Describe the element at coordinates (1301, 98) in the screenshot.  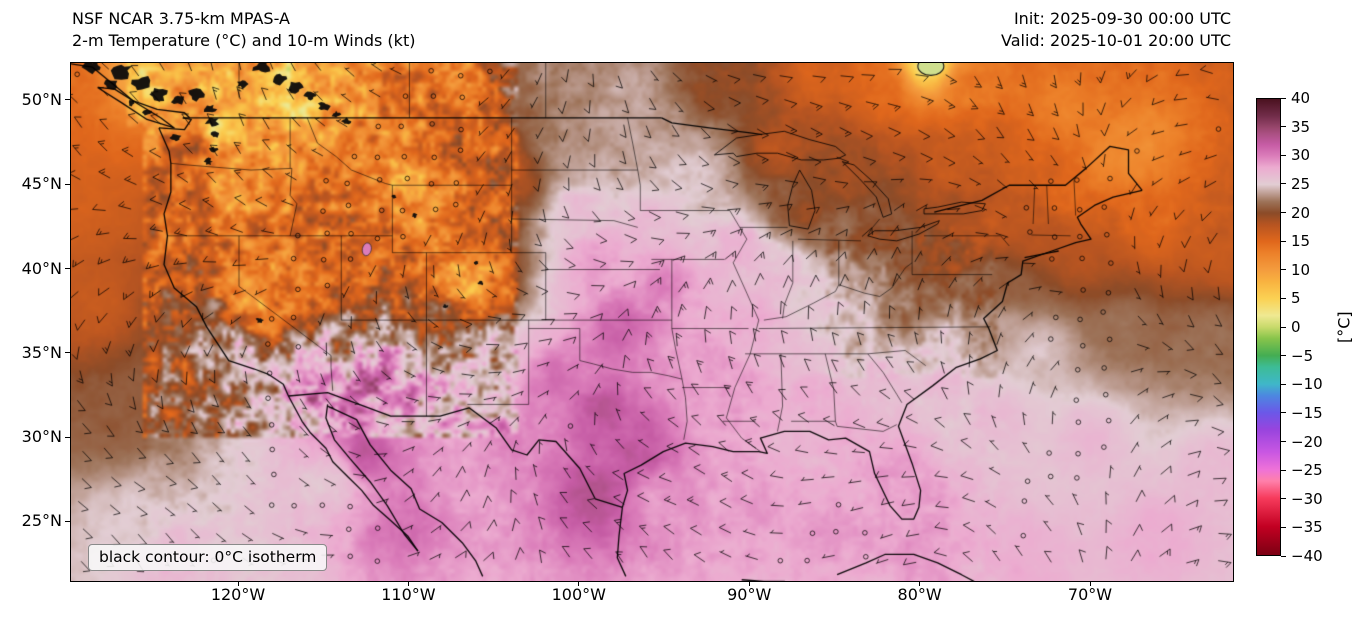
I see `colorbar-tick-label: 40` at that location.